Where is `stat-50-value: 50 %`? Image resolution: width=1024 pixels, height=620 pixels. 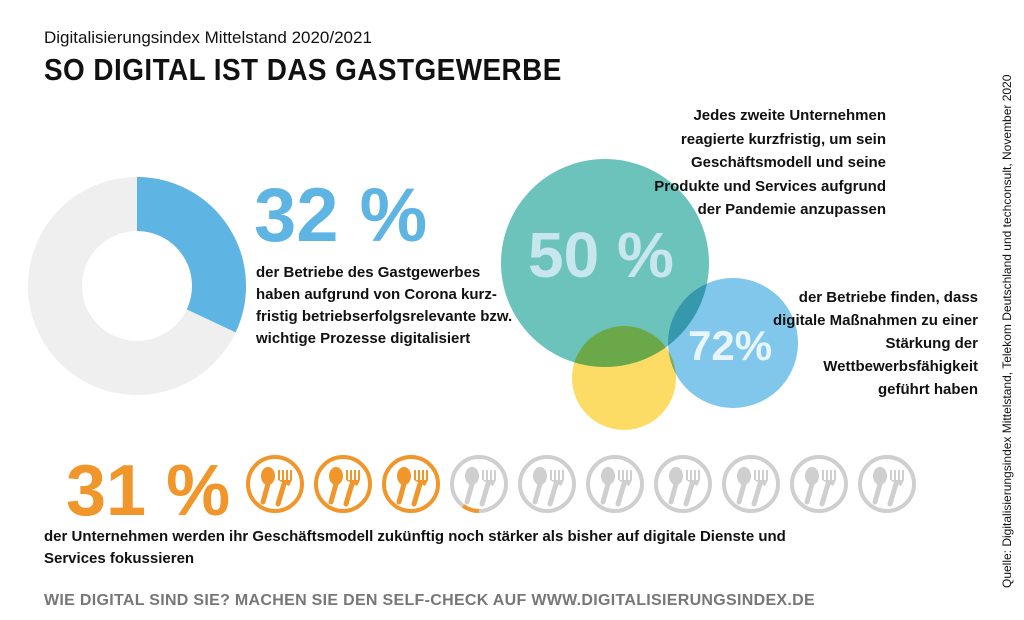
stat-50-value: 50 % is located at coordinates (601, 255).